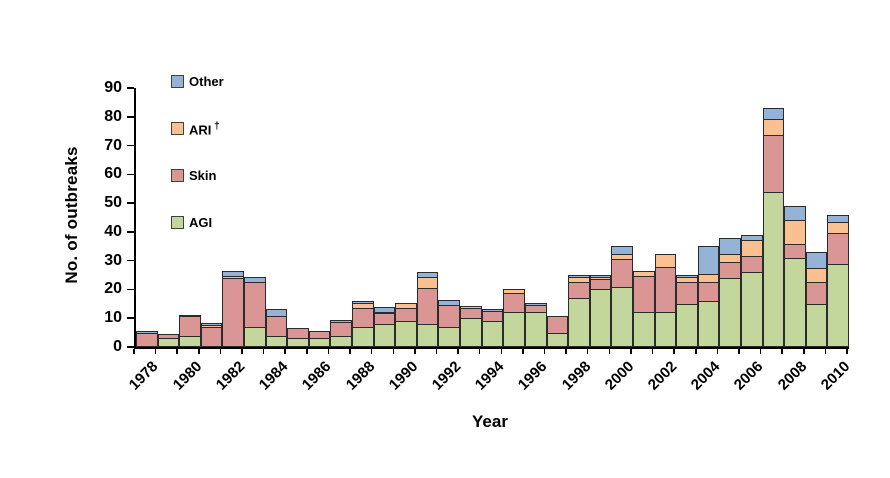  I want to click on bar-1983-agi-segment, so click(255, 336).